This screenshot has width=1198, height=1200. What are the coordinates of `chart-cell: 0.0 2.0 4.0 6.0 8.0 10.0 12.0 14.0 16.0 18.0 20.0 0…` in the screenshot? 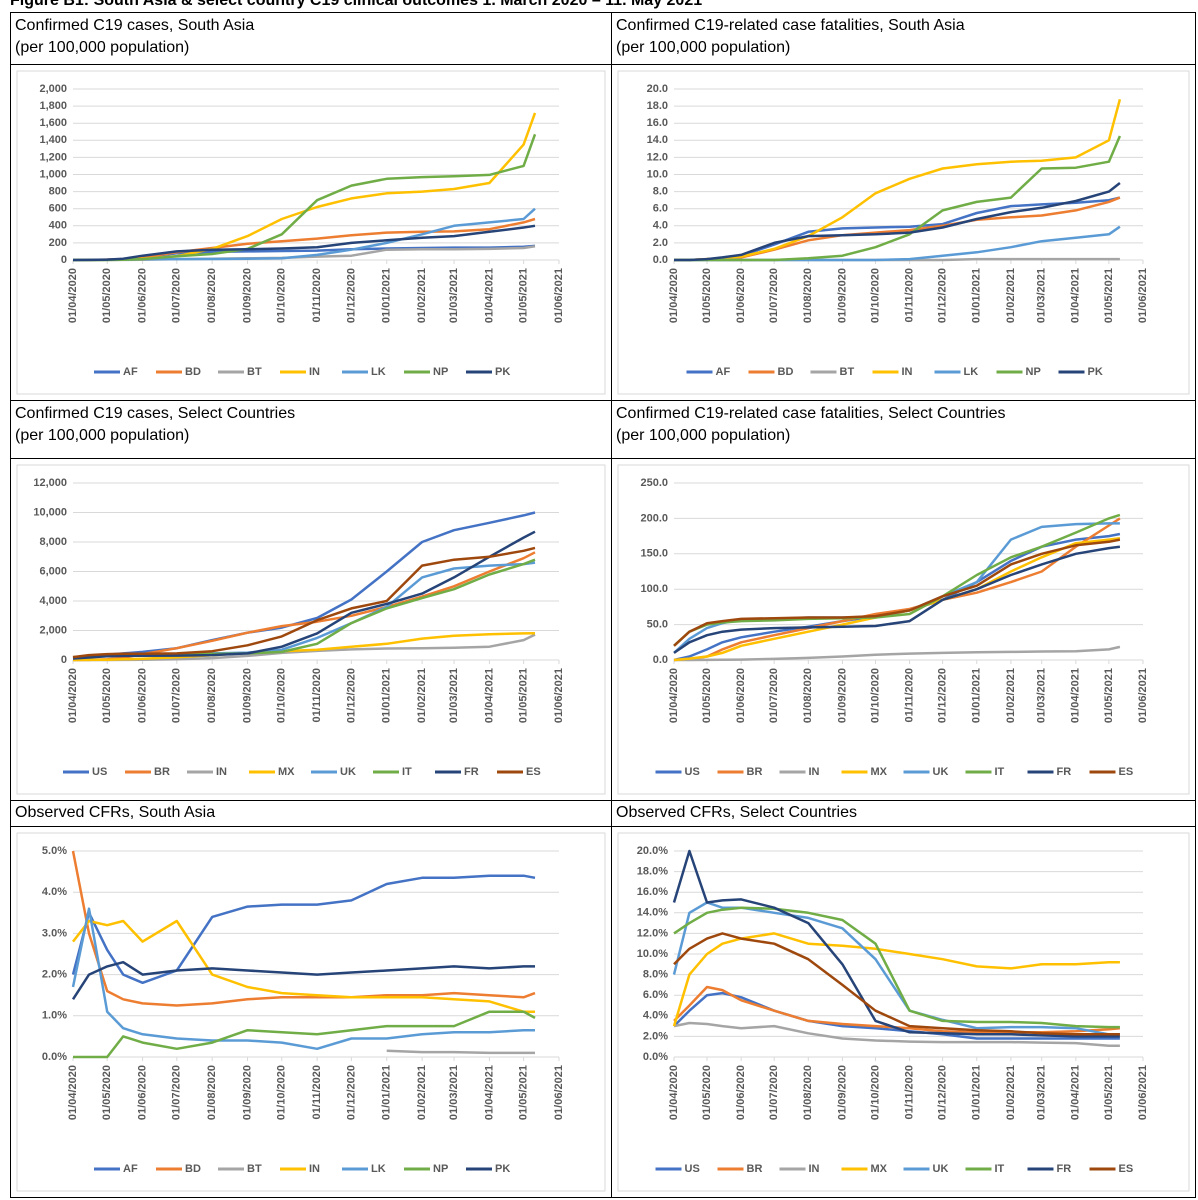 It's located at (903, 232).